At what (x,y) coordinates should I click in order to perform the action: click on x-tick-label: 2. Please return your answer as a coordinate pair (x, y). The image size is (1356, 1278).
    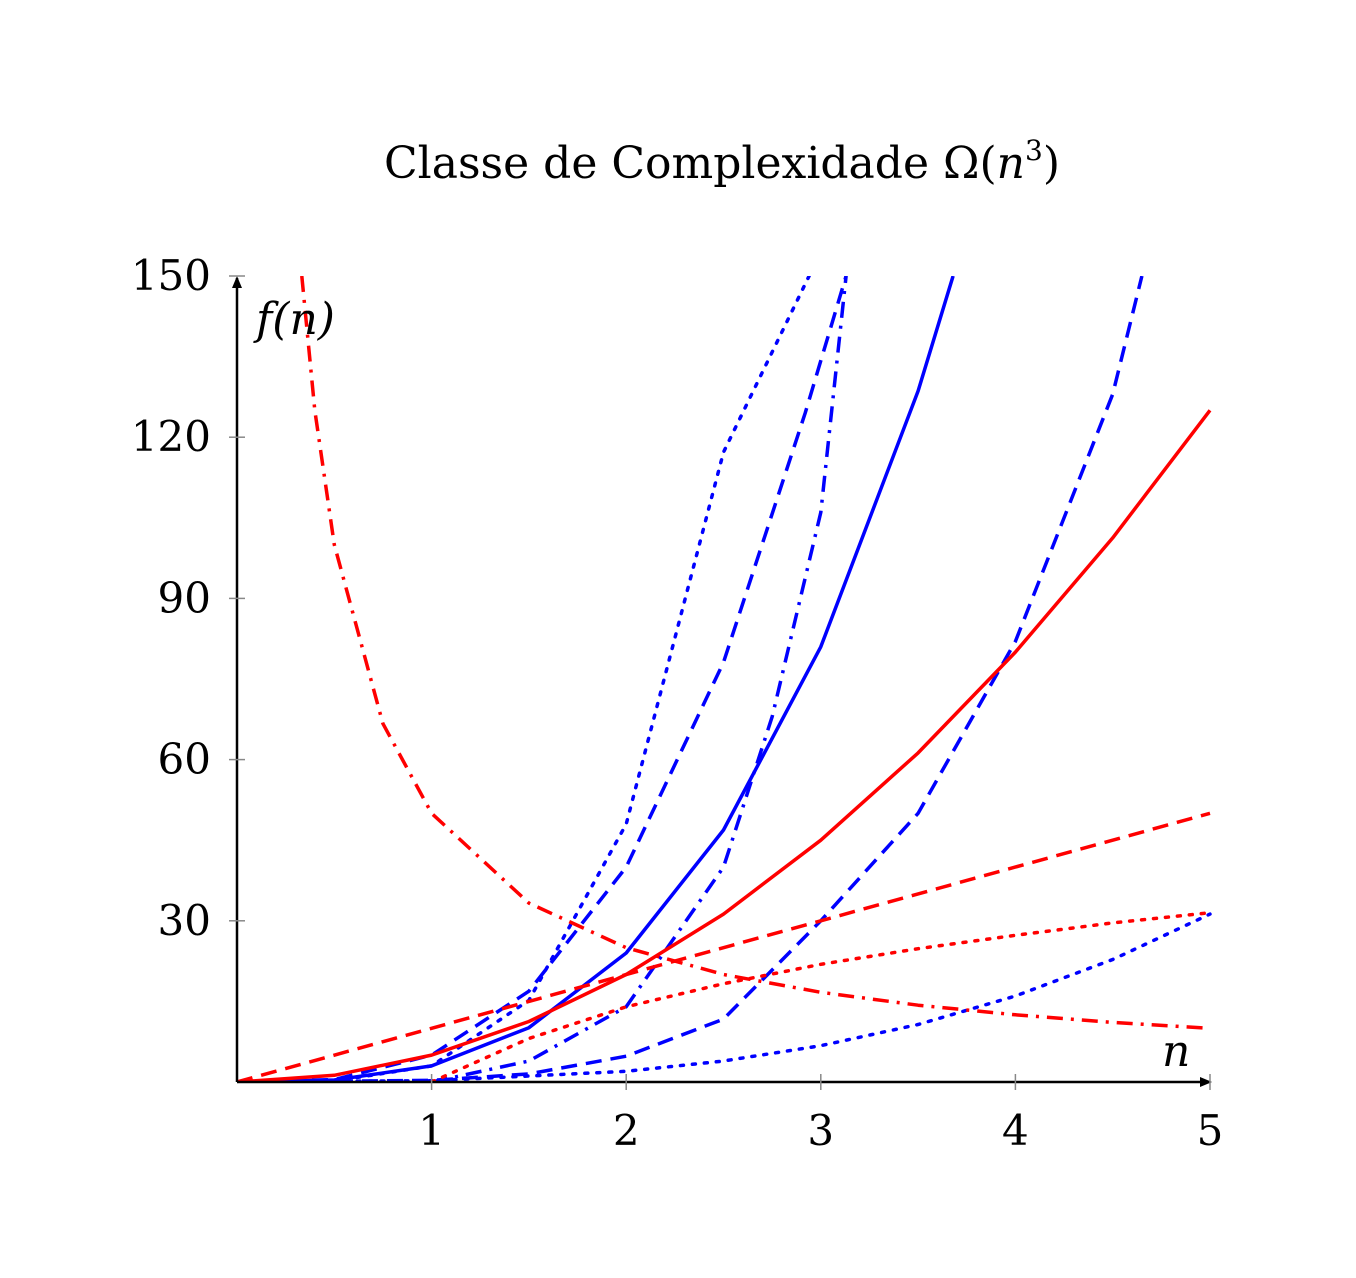
    Looking at the image, I should click on (626, 1130).